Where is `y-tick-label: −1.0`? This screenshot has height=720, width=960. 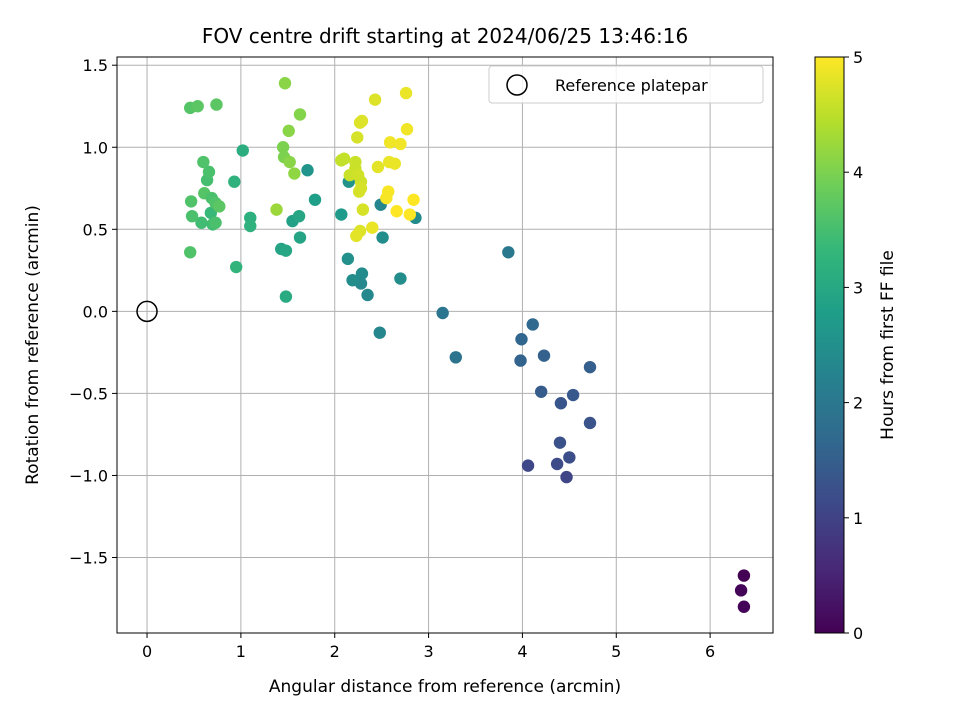
y-tick-label: −1.0 is located at coordinates (88, 475).